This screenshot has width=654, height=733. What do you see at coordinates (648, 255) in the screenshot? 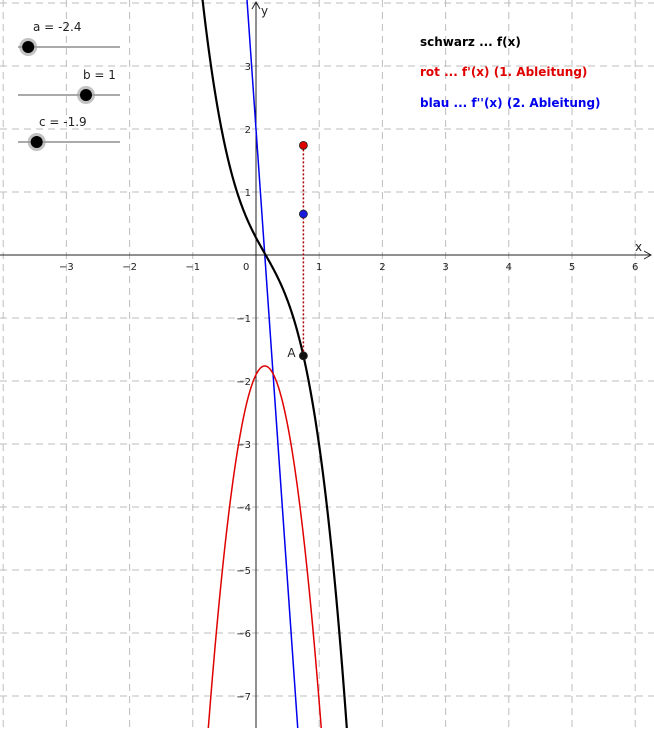
I see `x-axis-arrow` at bounding box center [648, 255].